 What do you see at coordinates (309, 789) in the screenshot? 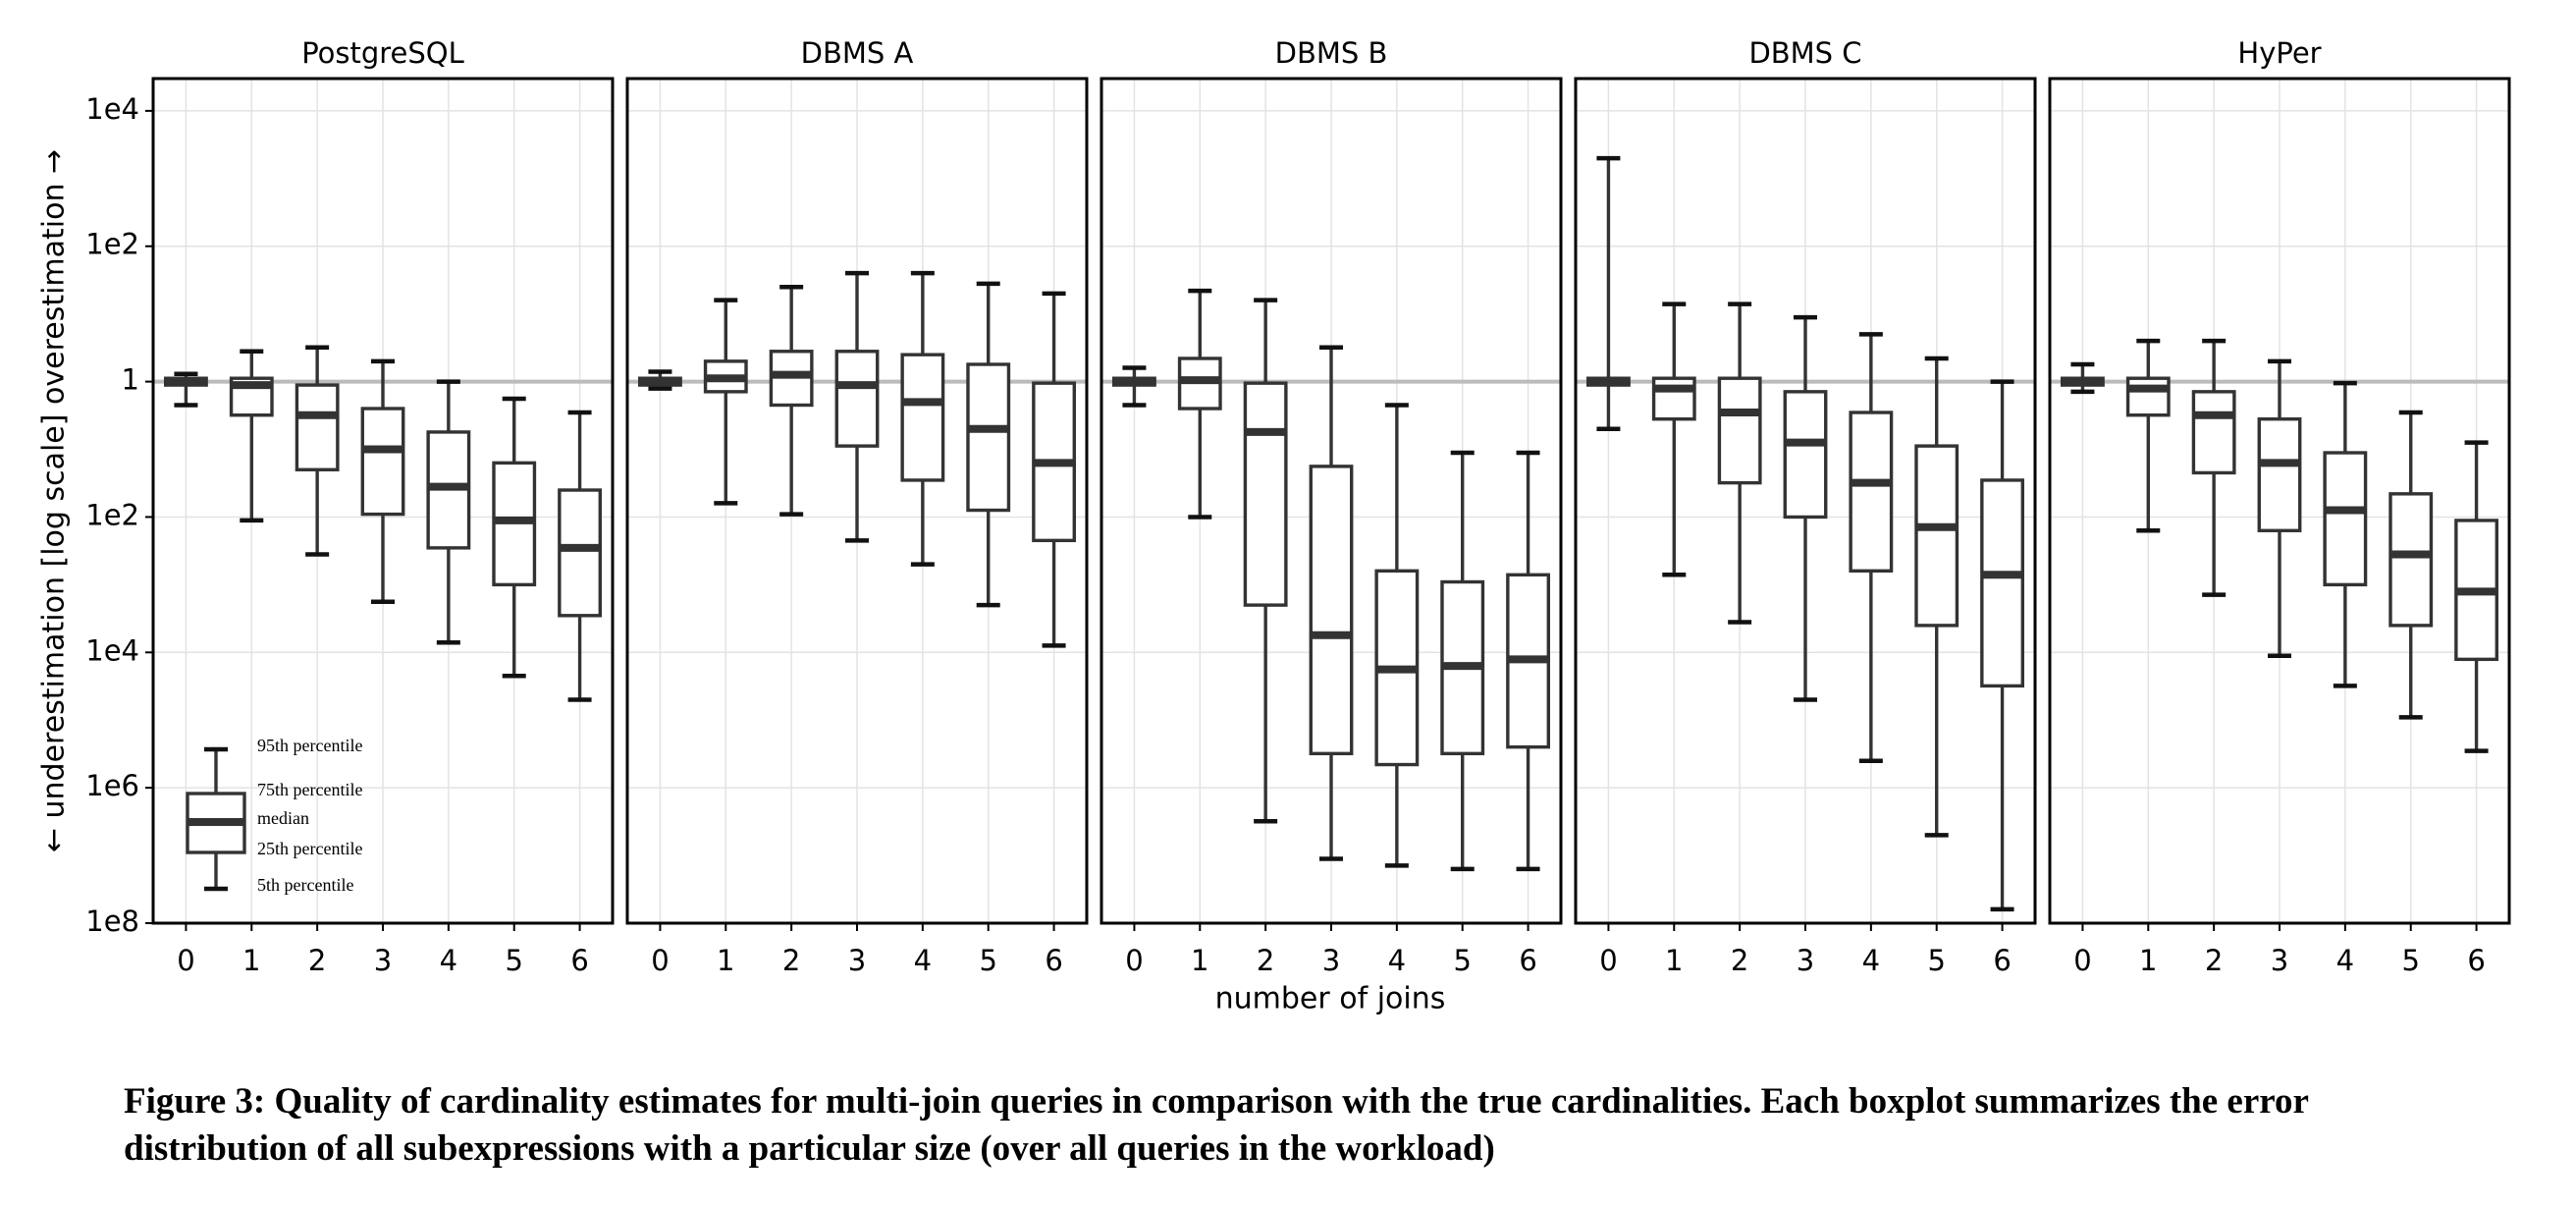
I see `legend-label: 75th percentile` at bounding box center [309, 789].